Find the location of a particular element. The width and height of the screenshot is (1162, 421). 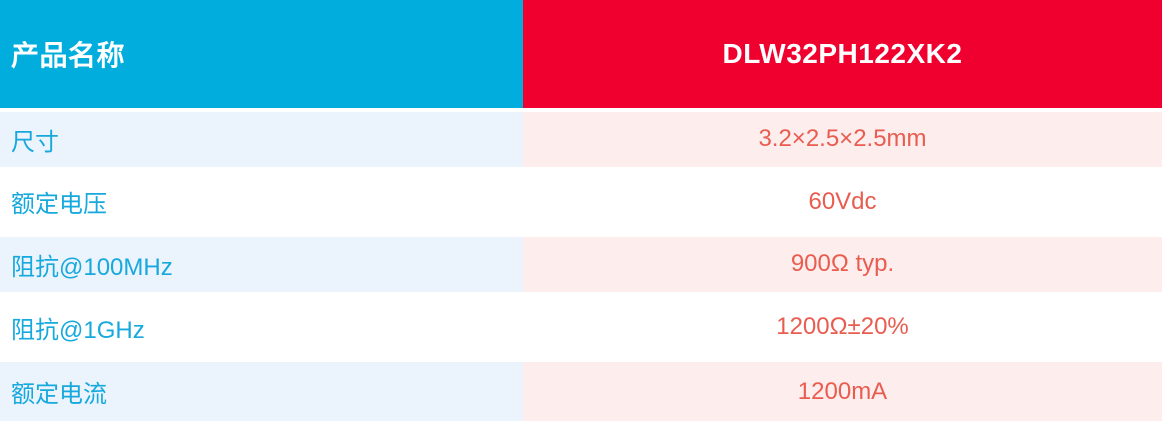

header-model-number: DLW32PH122XK2 is located at coordinates (842, 54).